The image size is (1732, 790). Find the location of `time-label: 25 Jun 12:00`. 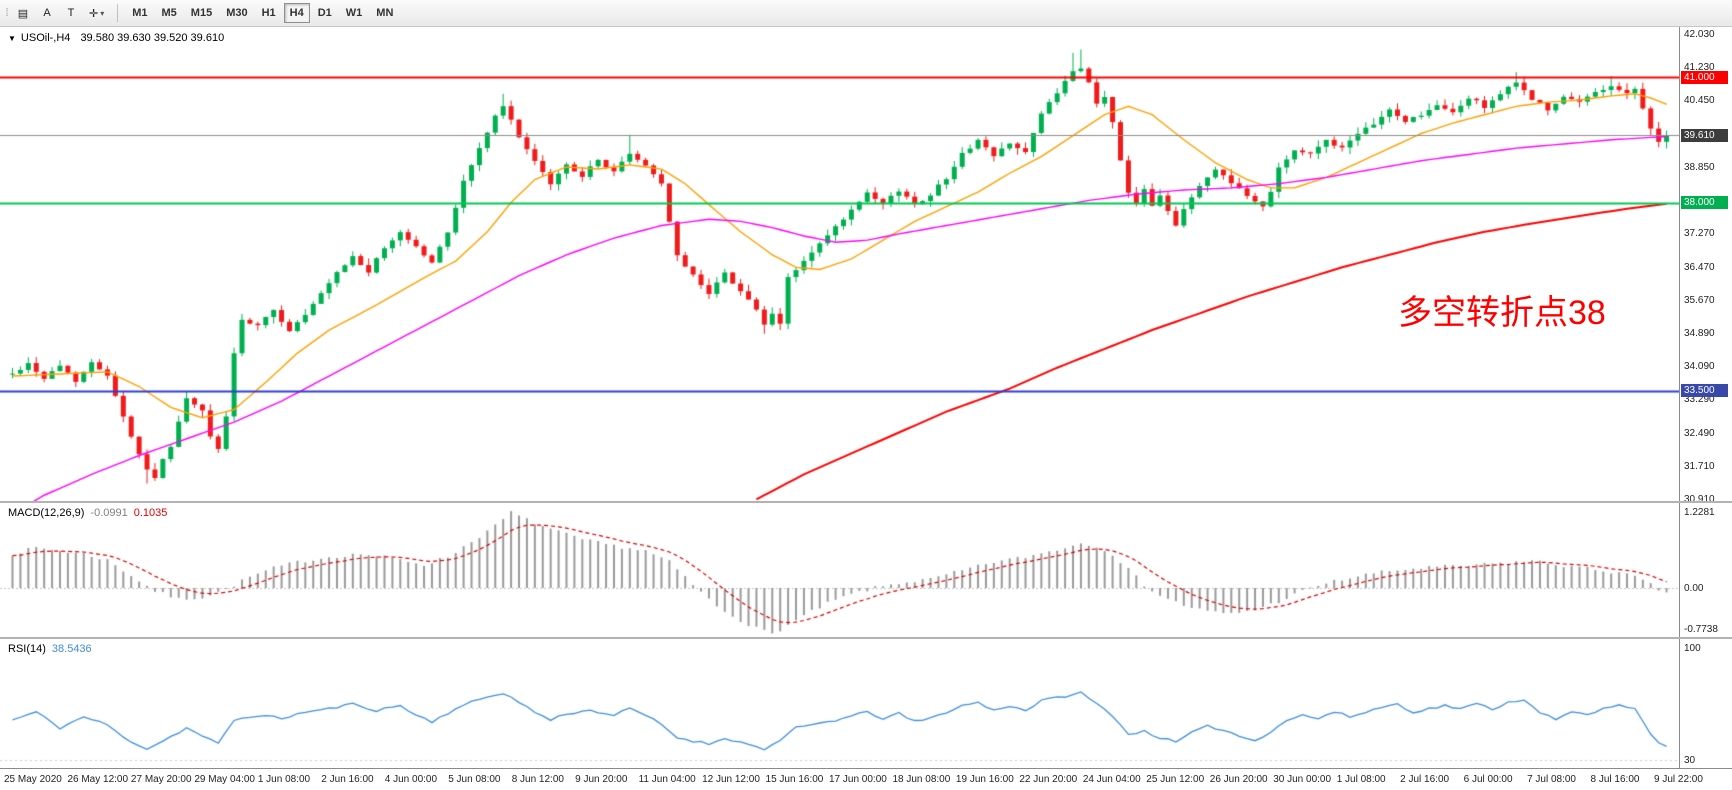

time-label: 25 Jun 12:00 is located at coordinates (1175, 779).